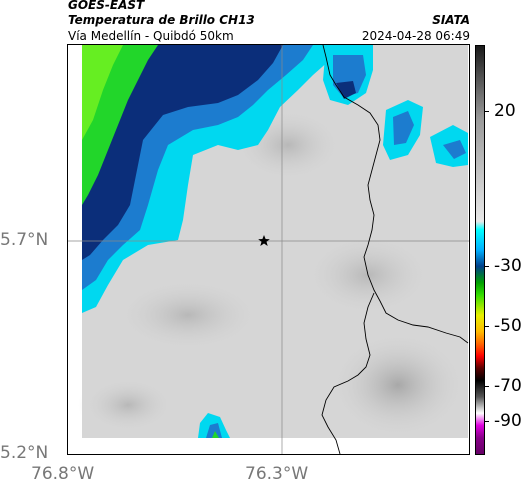  What do you see at coordinates (264, 240) in the screenshot?
I see `star-icon` at bounding box center [264, 240].